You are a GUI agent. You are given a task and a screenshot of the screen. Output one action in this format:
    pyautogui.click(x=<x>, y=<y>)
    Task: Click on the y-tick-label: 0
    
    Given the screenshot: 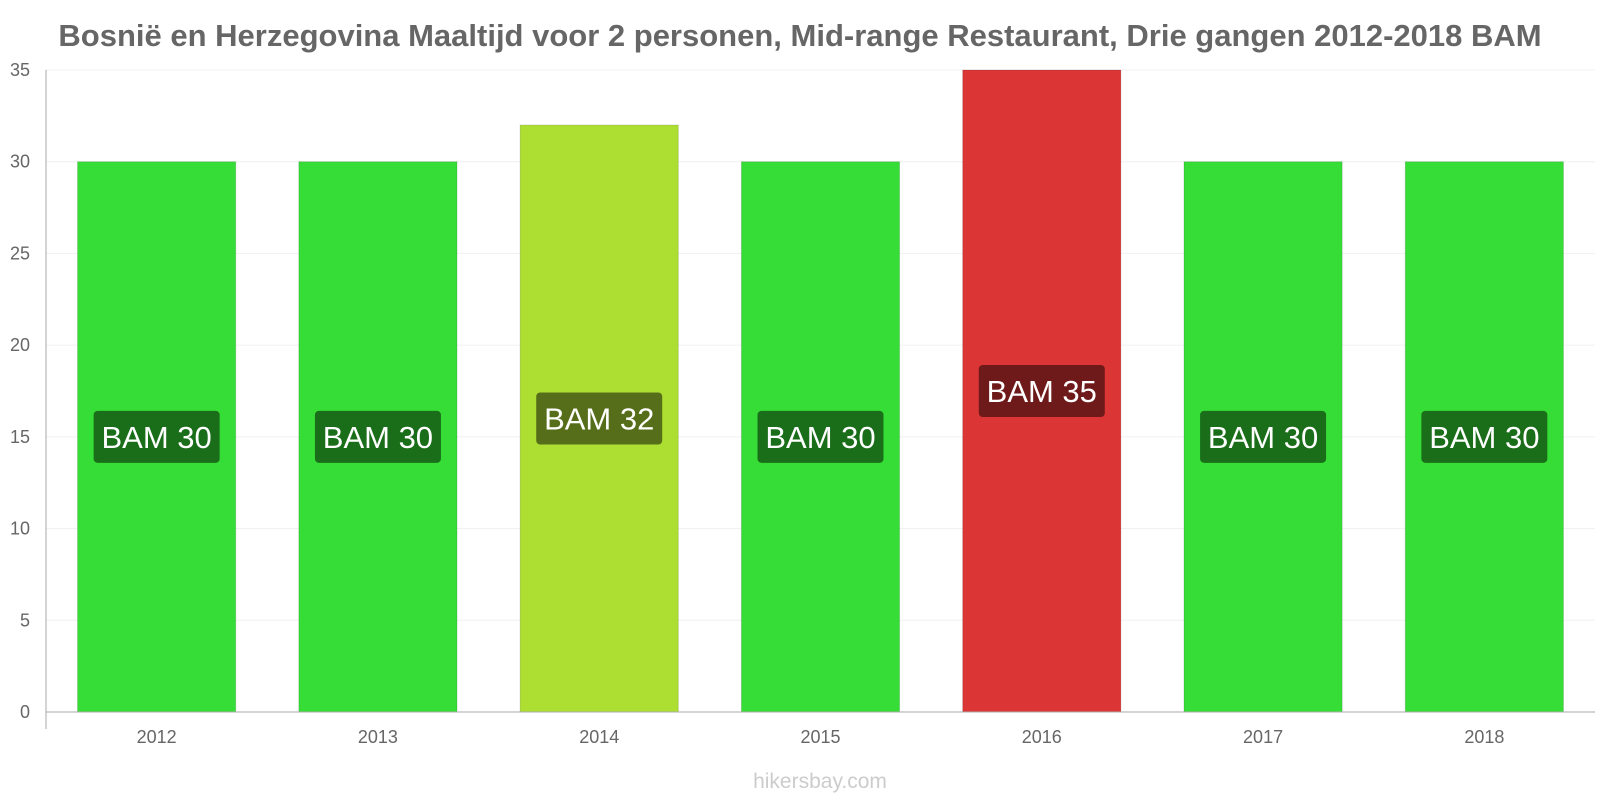 What is the action you would take?
    pyautogui.click(x=25, y=712)
    